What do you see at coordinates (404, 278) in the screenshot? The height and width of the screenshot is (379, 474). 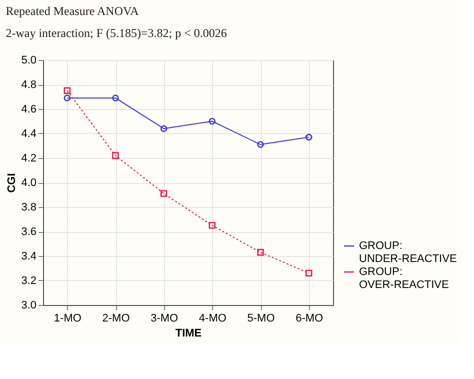 I see `legend-label: GROUP: OVER-REACTIVE` at bounding box center [404, 278].